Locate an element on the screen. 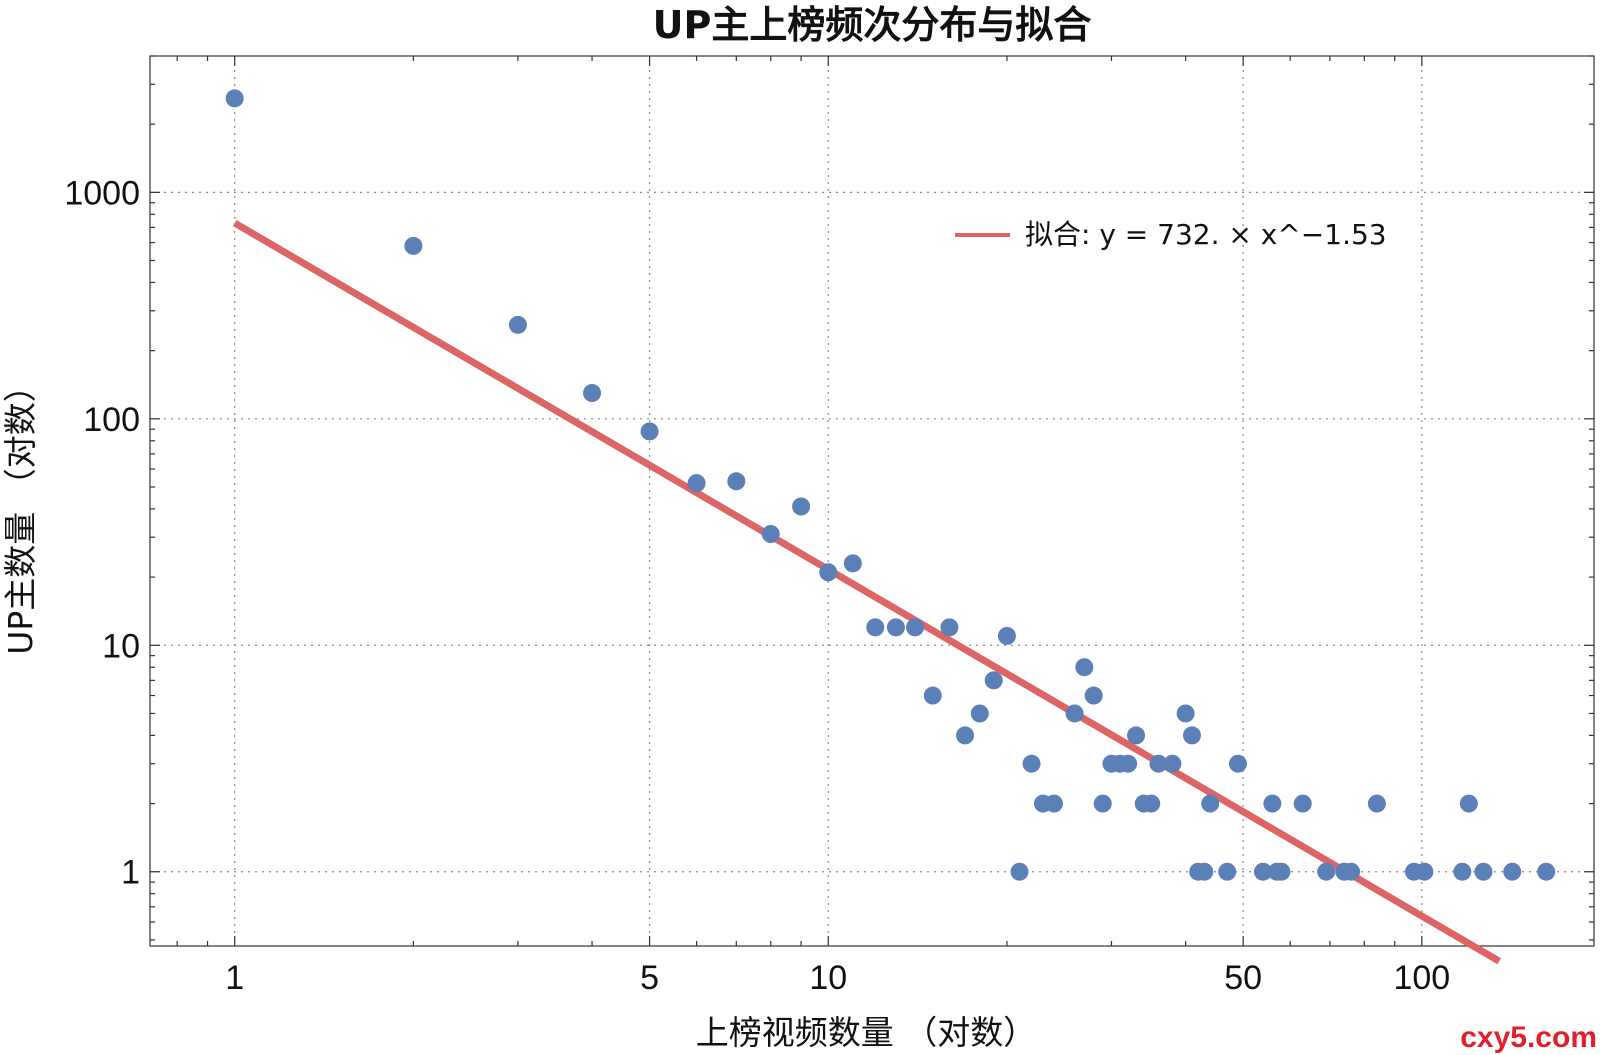 The height and width of the screenshot is (1055, 1600). x-tick-label: 1 is located at coordinates (234, 978).